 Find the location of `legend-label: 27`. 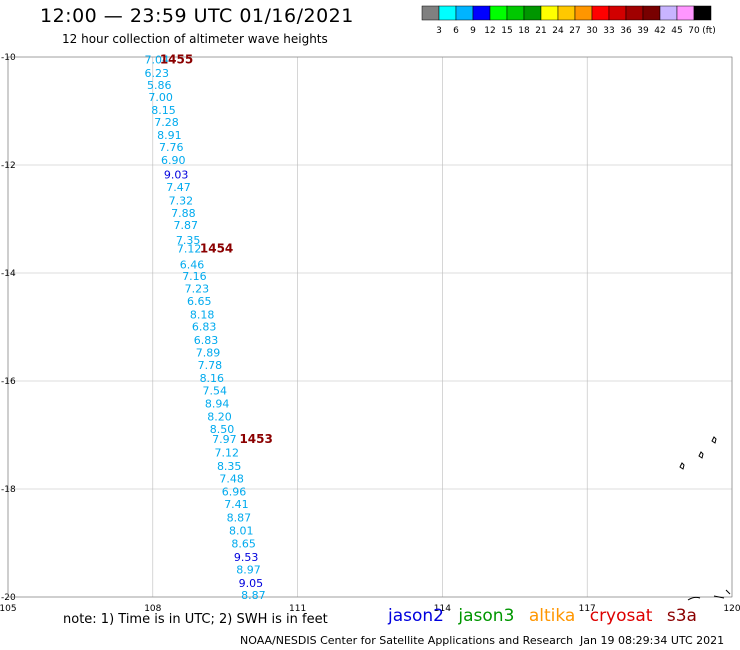

legend-label: 27 is located at coordinates (574, 31).